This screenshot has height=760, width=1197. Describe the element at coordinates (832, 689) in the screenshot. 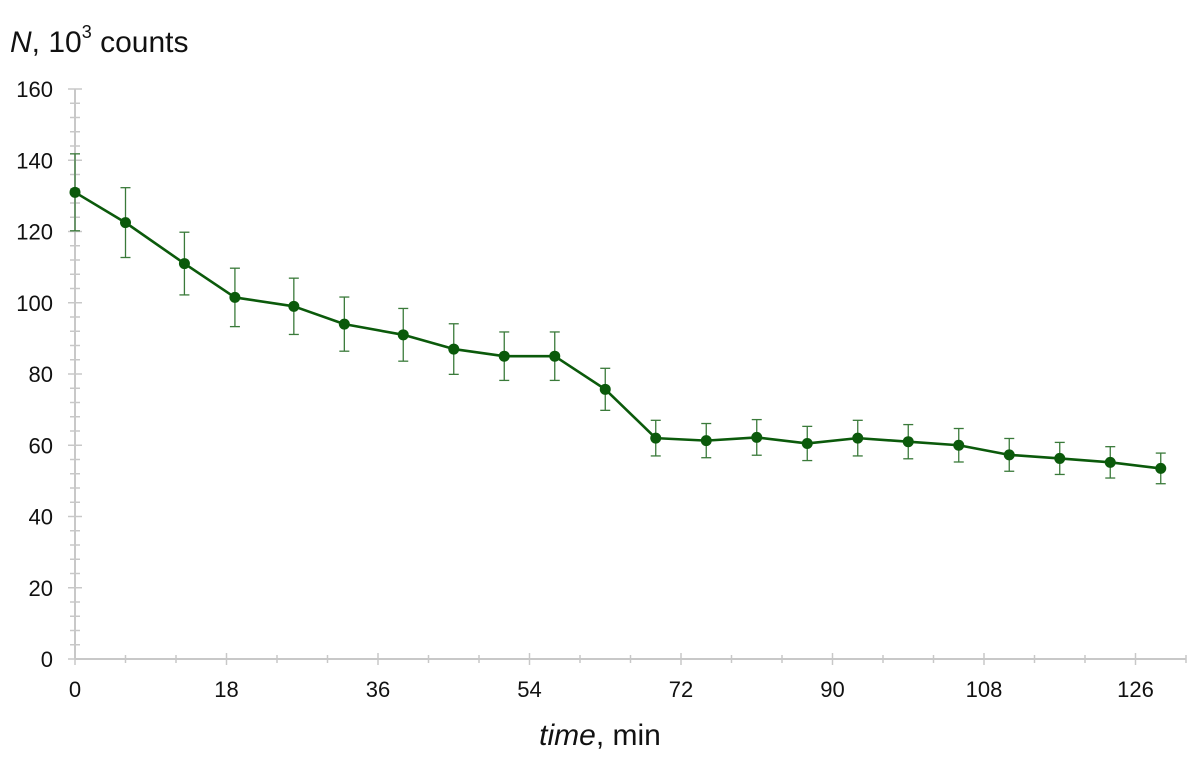

I see `x-tick-label: 90` at that location.